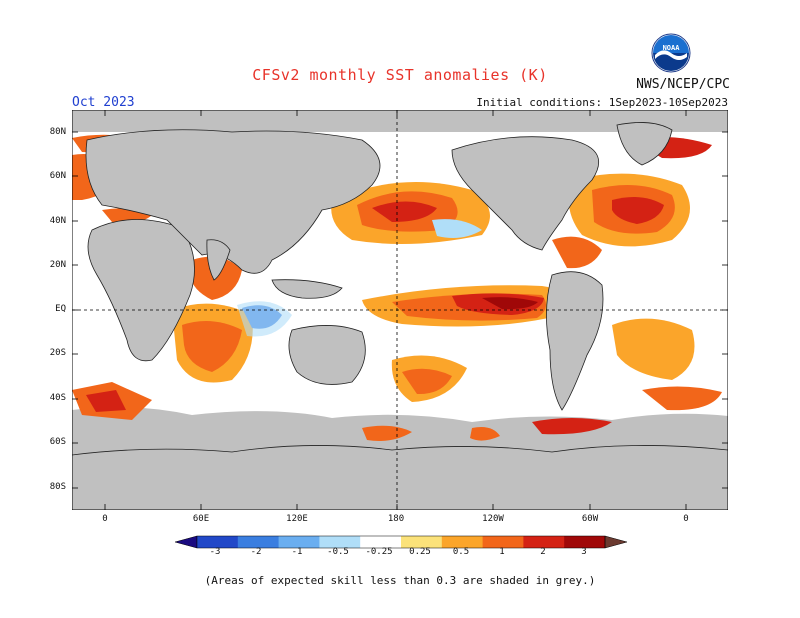 Image resolution: width=800 pixels, height=618 pixels. I want to click on lat-label-eq: EQ, so click(60, 309).